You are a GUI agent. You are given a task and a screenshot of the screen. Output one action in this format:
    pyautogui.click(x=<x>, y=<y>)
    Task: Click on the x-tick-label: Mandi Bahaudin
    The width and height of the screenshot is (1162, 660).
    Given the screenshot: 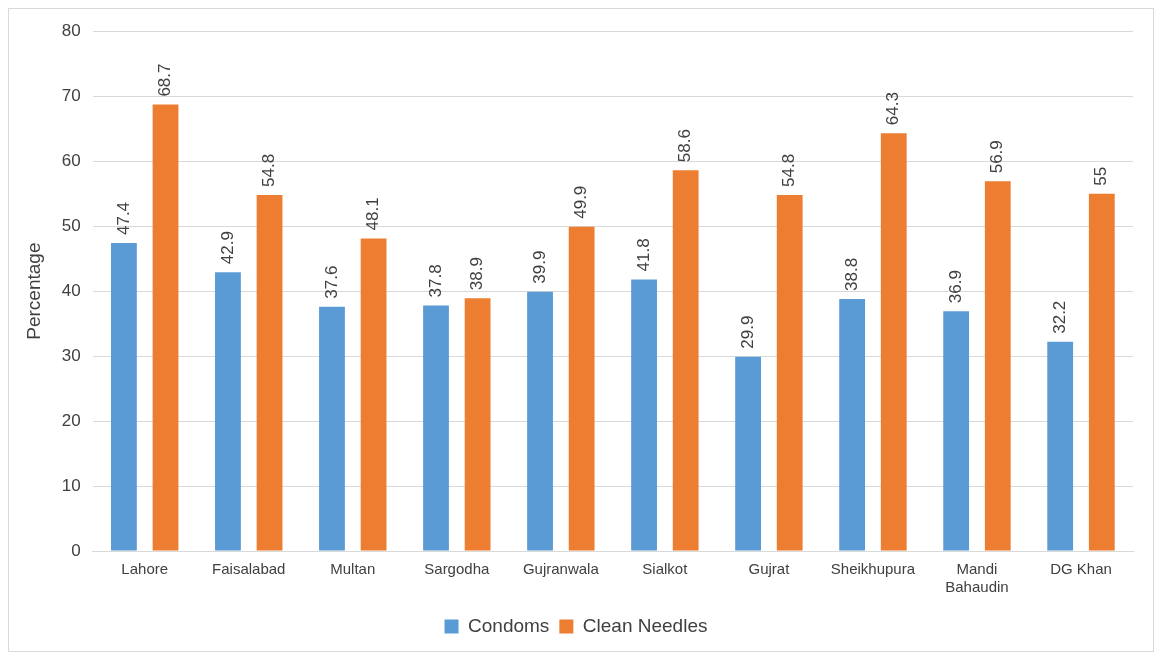 What is the action you would take?
    pyautogui.click(x=977, y=578)
    